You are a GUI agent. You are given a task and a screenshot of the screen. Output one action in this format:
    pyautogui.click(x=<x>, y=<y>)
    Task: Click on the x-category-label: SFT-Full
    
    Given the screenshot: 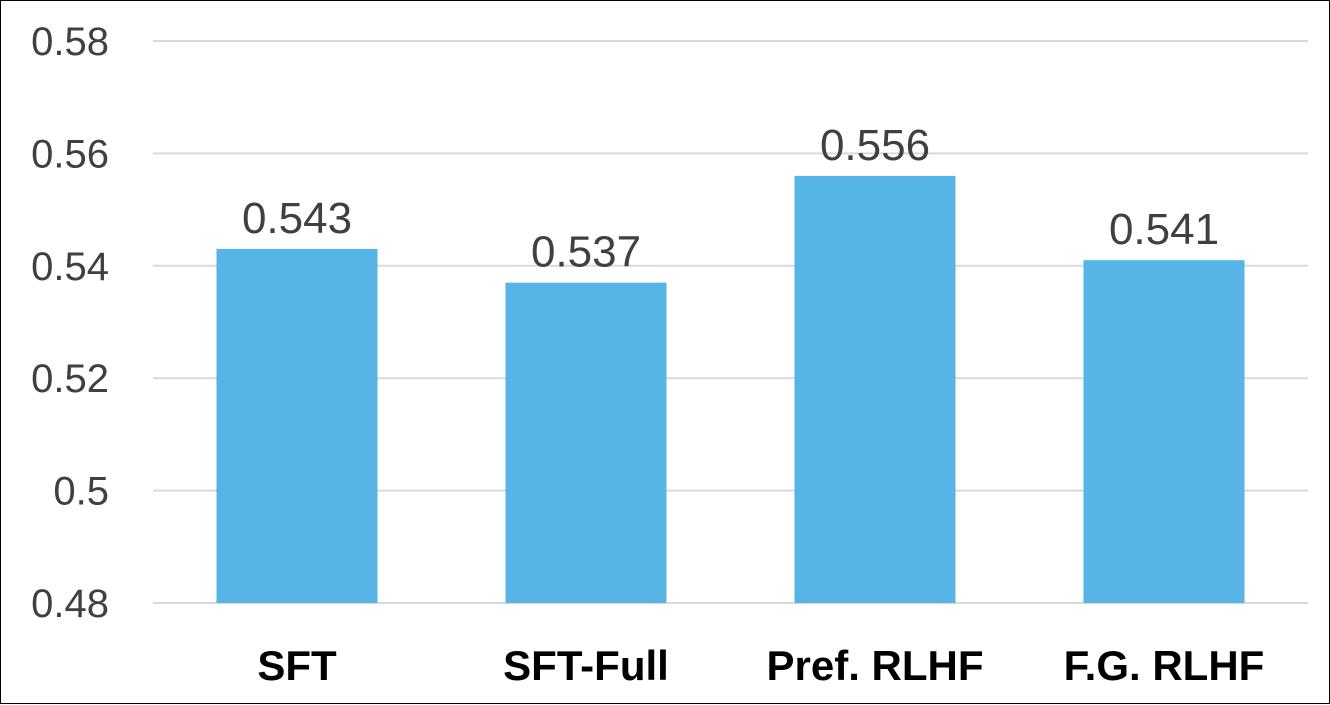 What is the action you would take?
    pyautogui.click(x=586, y=665)
    